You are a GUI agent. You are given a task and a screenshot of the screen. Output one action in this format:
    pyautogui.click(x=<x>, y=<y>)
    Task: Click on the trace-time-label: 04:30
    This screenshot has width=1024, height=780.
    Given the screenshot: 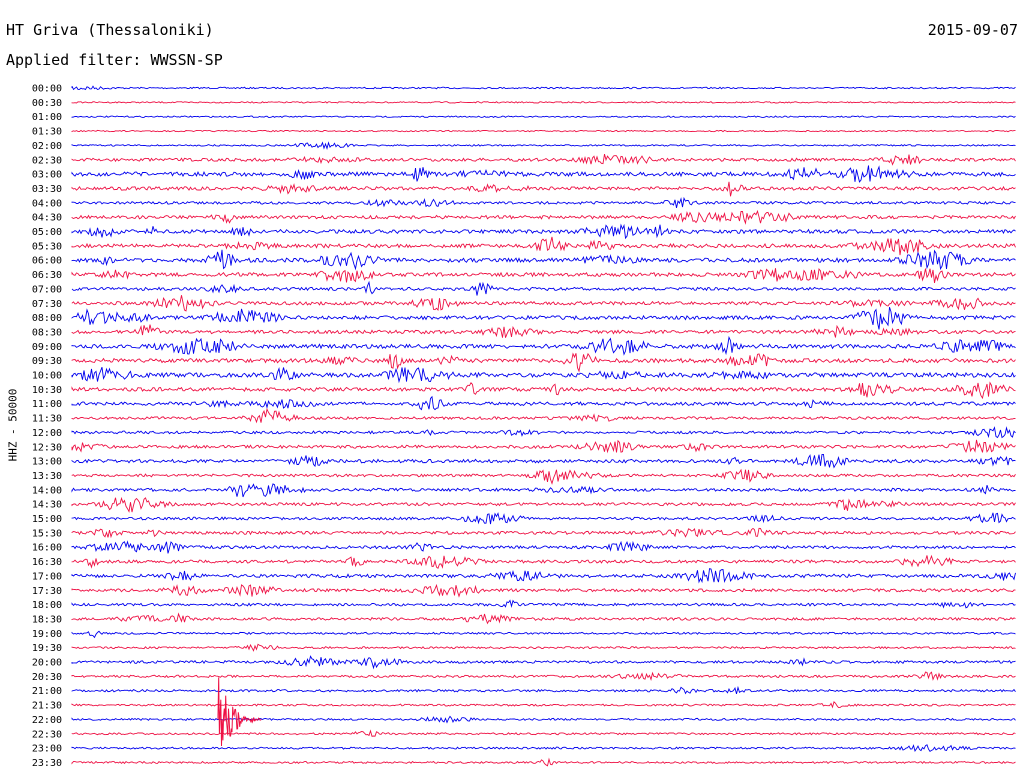 What is the action you would take?
    pyautogui.click(x=47, y=218)
    